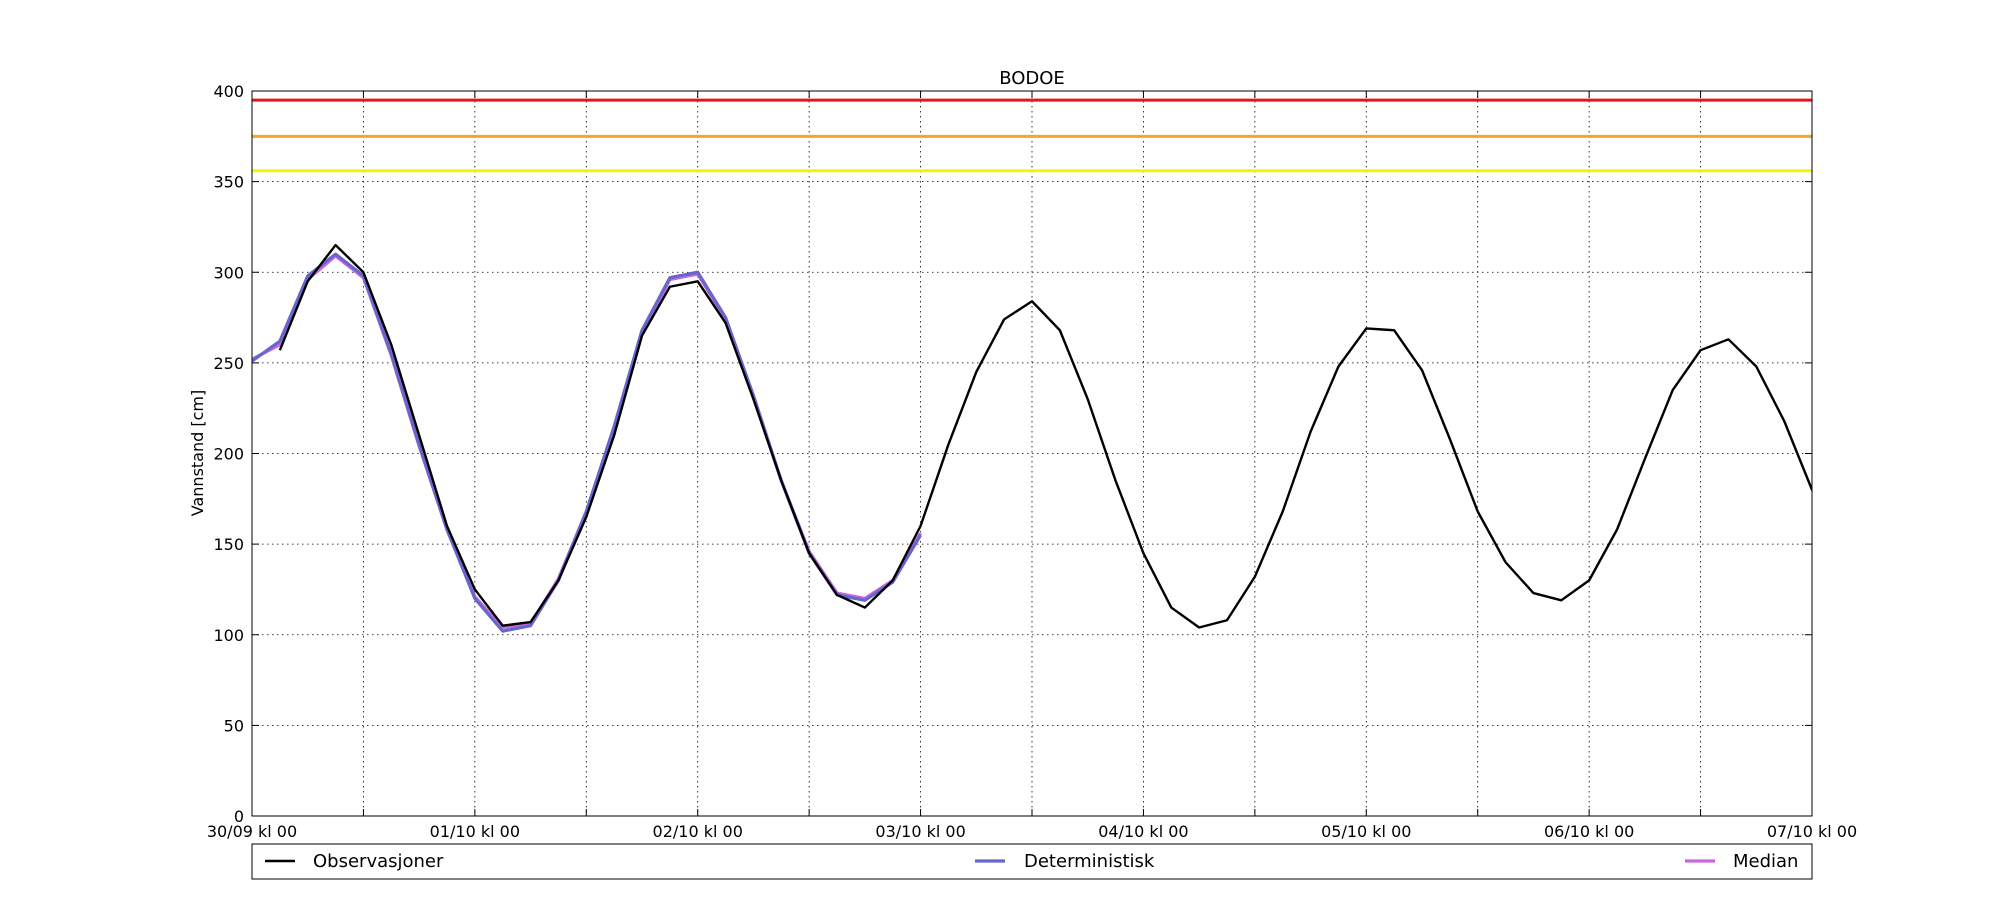  Describe the element at coordinates (228, 544) in the screenshot. I see `y-tick-label: 150` at that location.